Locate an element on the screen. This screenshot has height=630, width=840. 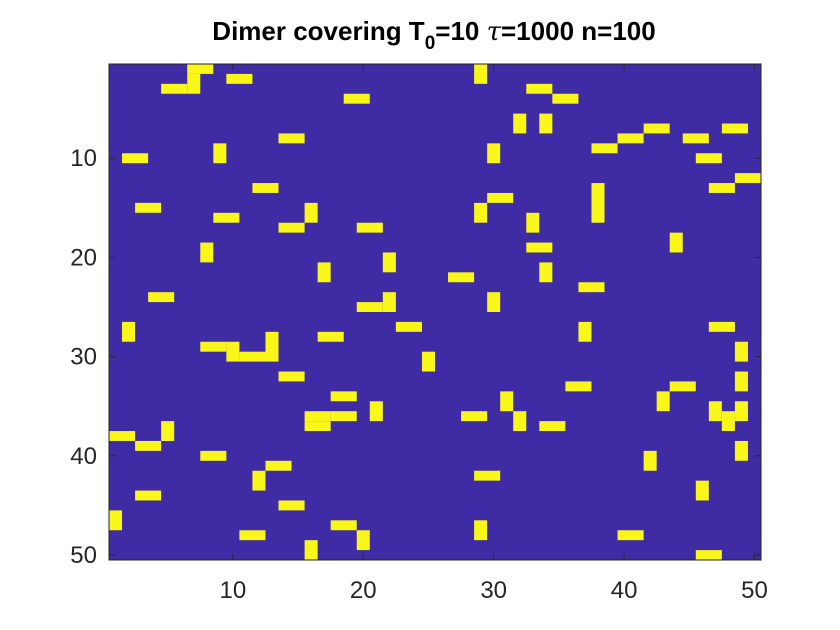
chart-title: Dimer covering T0=10 τ=1000 n=100 is located at coordinates (433, 35).